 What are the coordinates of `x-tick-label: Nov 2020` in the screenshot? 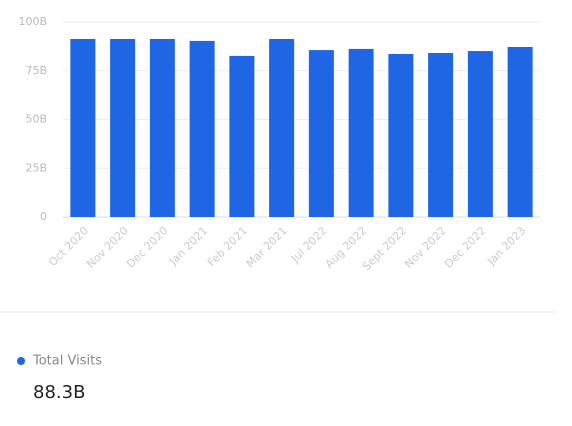 It's located at (107, 247).